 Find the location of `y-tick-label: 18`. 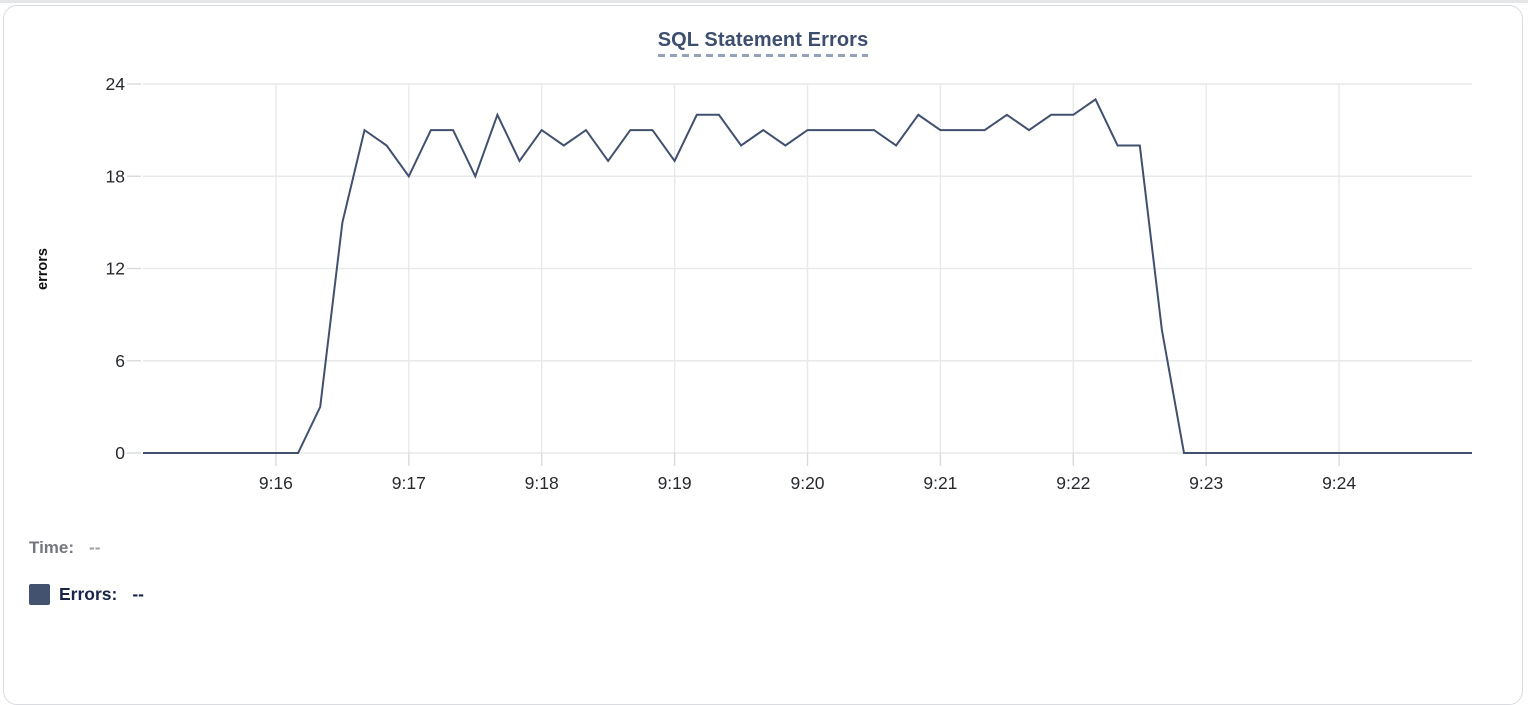

y-tick-label: 18 is located at coordinates (115, 176).